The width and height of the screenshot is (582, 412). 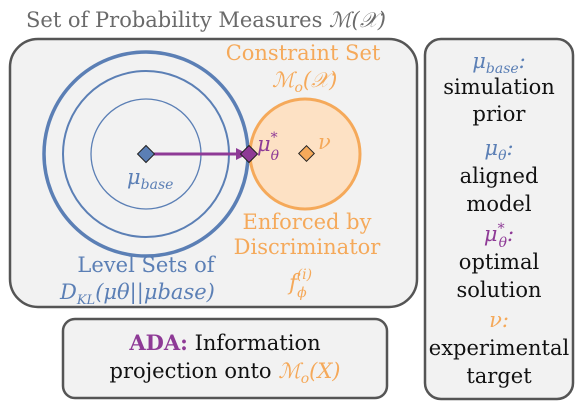 What do you see at coordinates (137, 294) in the screenshot?
I see `level-sets-label-line2: DKL(μθ||μbase)` at bounding box center [137, 294].